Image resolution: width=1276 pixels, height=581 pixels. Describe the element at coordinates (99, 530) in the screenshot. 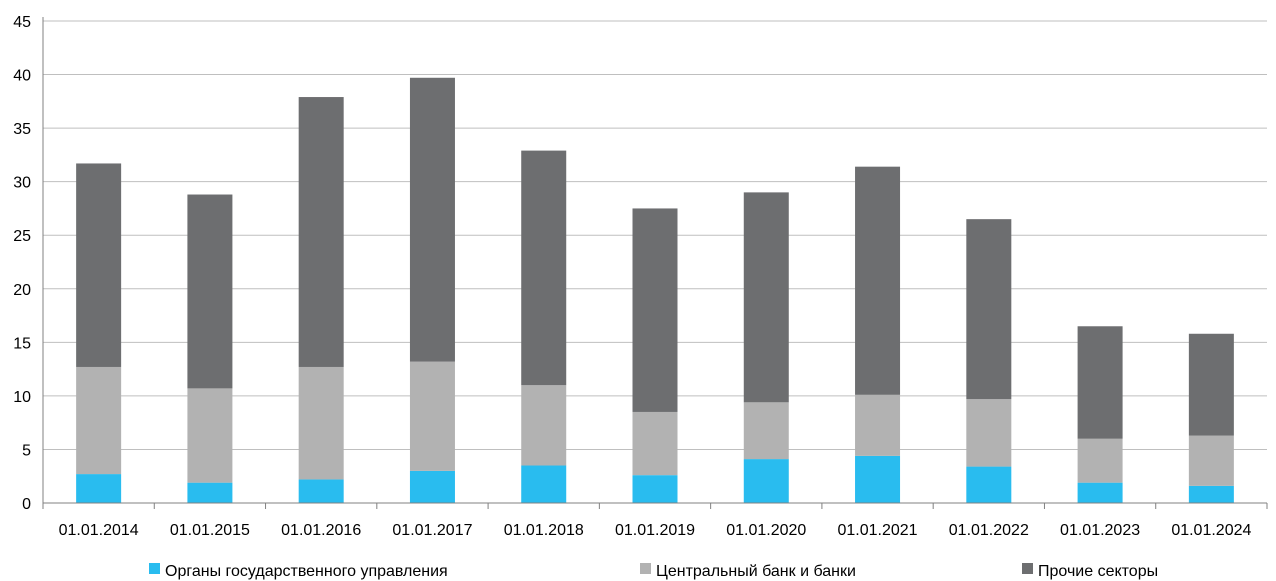

I see `x-tick-label: 01.01.2014` at that location.